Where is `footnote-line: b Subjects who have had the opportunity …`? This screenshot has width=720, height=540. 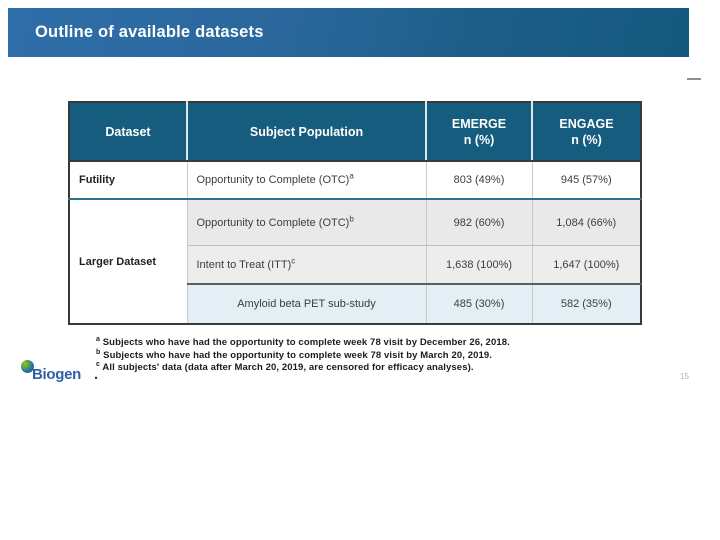
footnote-line: b Subjects who have had the opportunity … is located at coordinates (303, 355).